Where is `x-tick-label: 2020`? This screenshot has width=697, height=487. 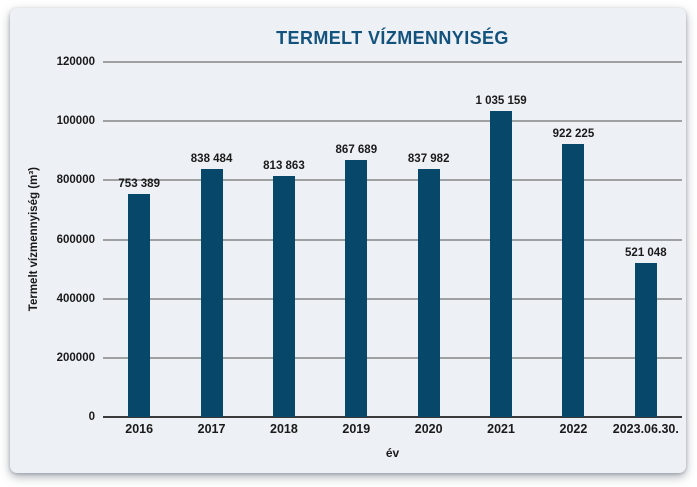 x-tick-label: 2020 is located at coordinates (428, 429).